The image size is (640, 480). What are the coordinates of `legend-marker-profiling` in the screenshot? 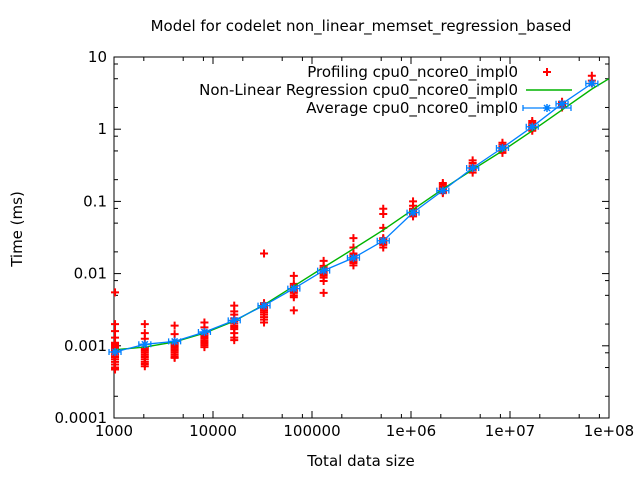 It's located at (547, 72).